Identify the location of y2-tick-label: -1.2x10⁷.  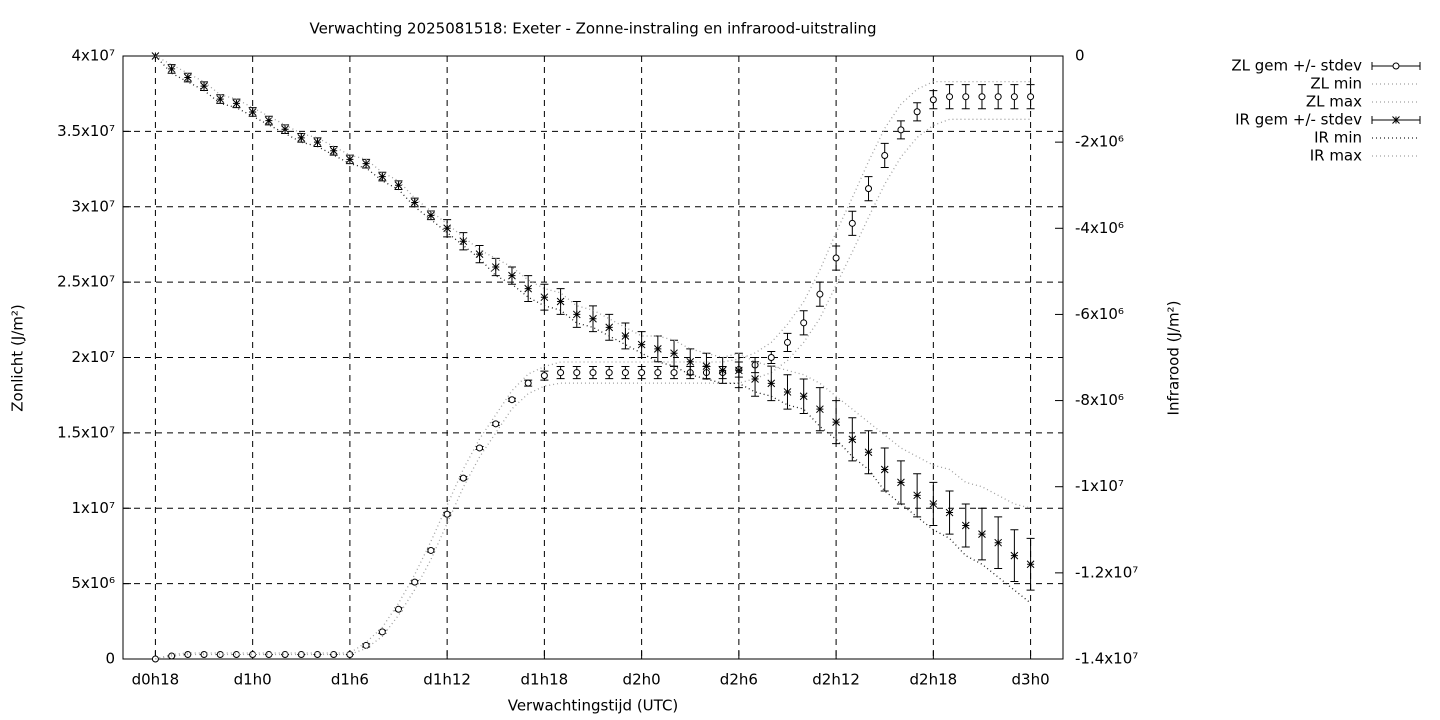
(1106, 572).